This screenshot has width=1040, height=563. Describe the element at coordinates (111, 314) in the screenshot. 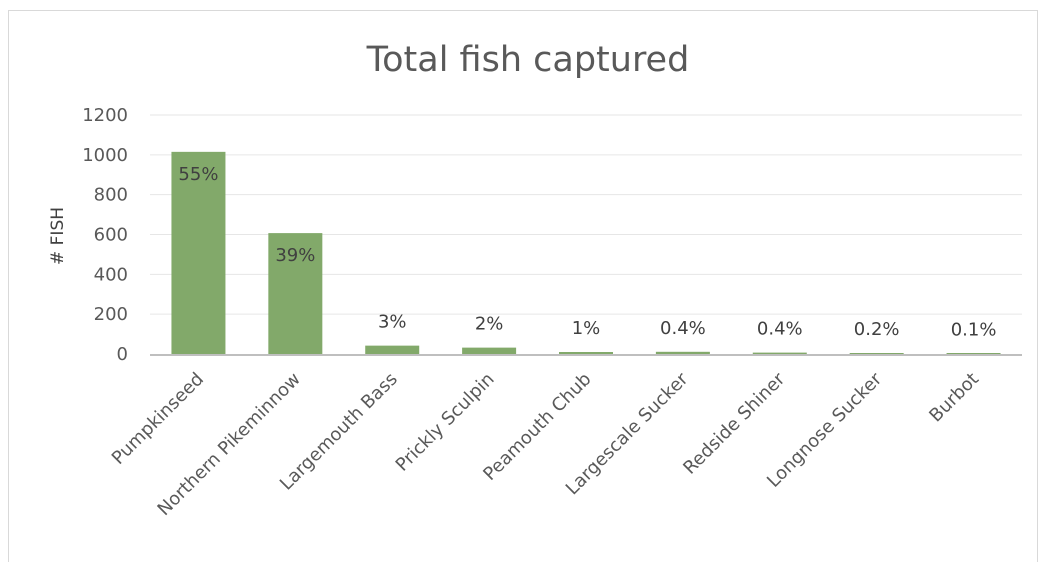

I see `y-tick-label: 200` at that location.